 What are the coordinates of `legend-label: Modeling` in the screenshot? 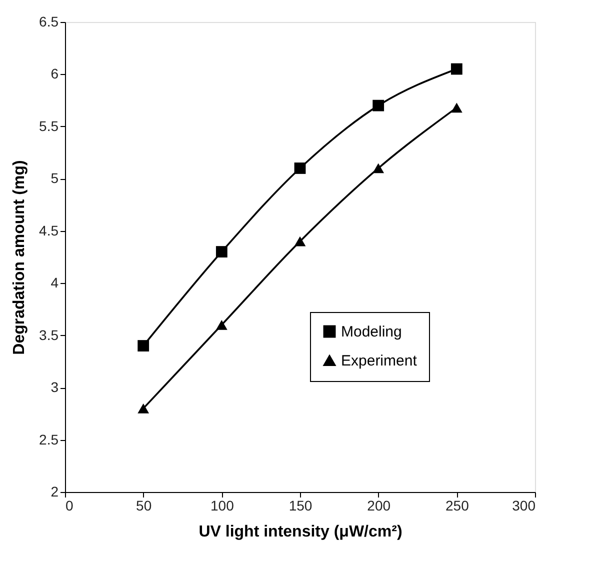 It's located at (371, 332).